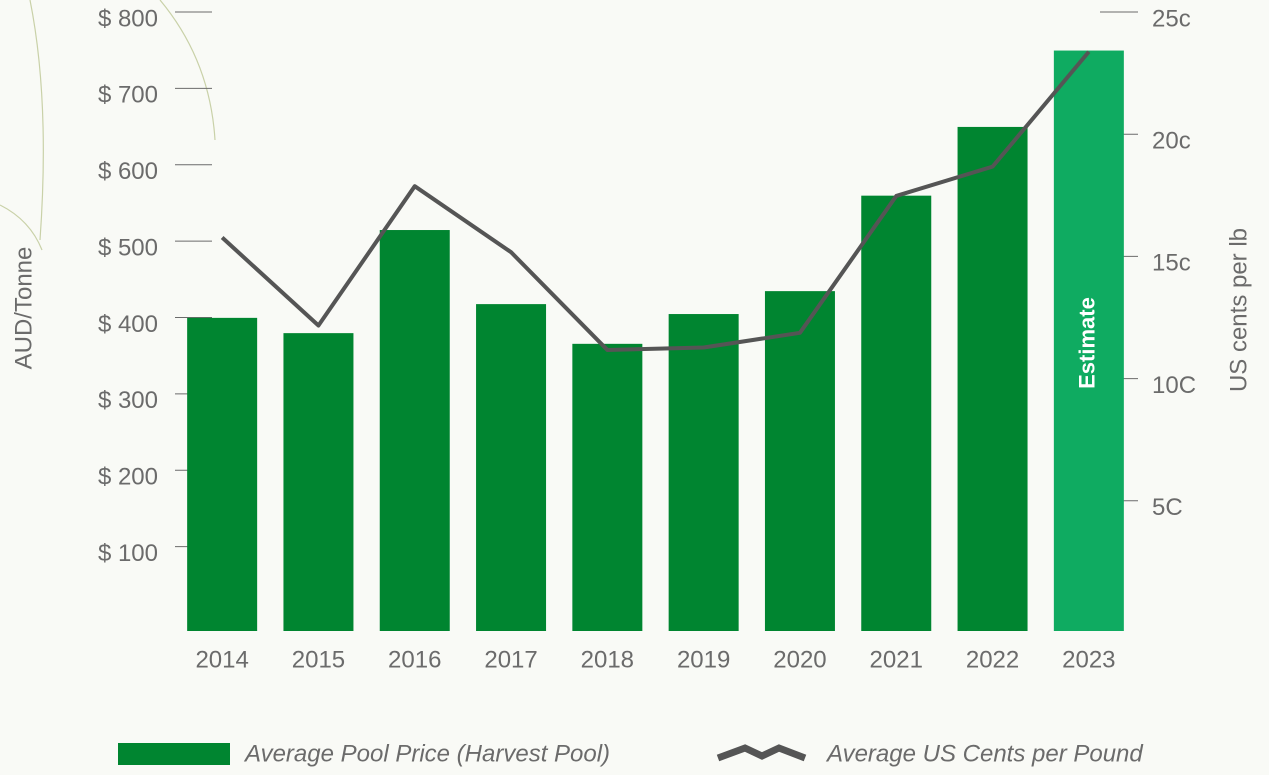 The width and height of the screenshot is (1269, 775). What do you see at coordinates (1088, 659) in the screenshot?
I see `x-tick-label: 2023` at bounding box center [1088, 659].